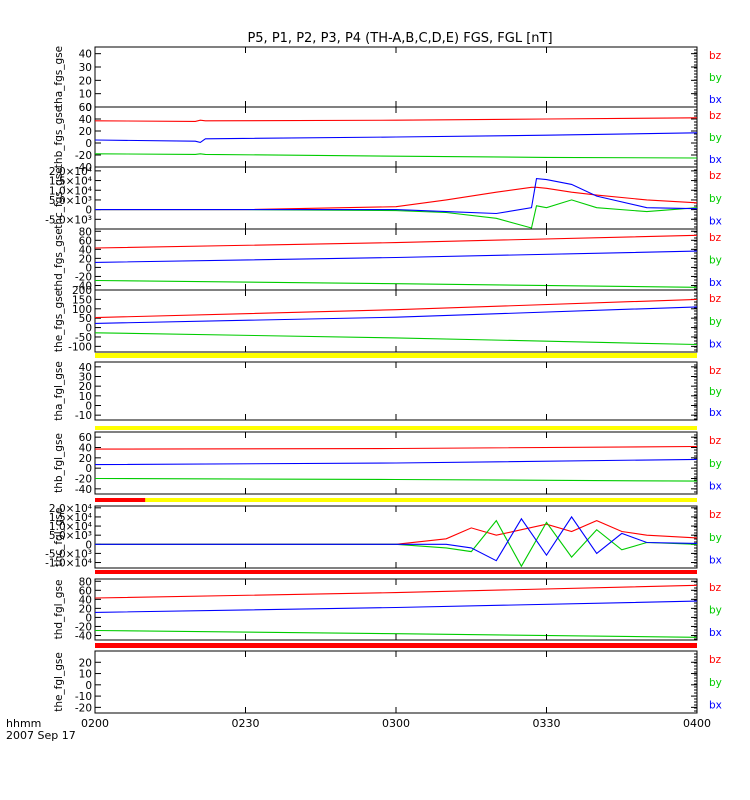  Describe the element at coordinates (120, 500) in the screenshot. I see `flag-bar-red` at that location.